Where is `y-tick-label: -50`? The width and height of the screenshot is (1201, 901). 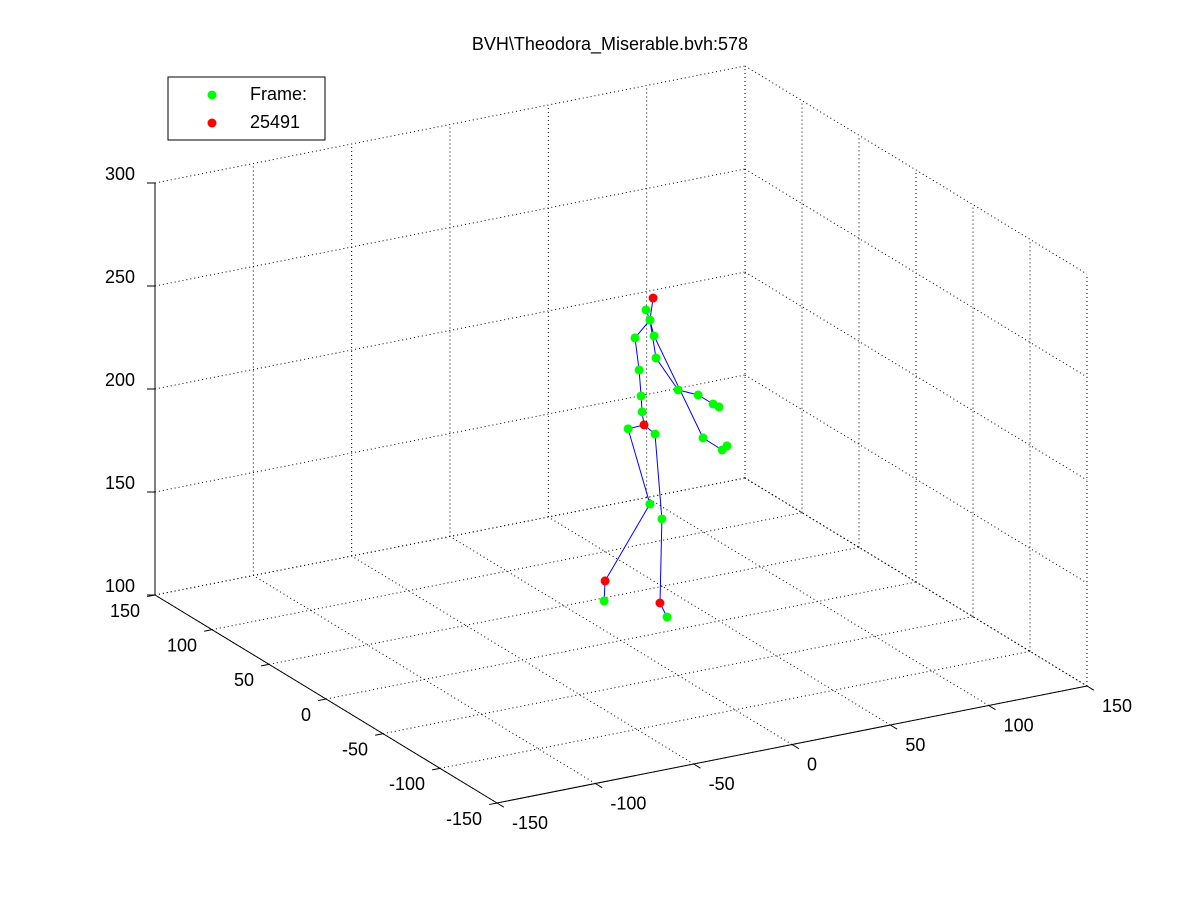 y-tick-label: -50 is located at coordinates (355, 749).